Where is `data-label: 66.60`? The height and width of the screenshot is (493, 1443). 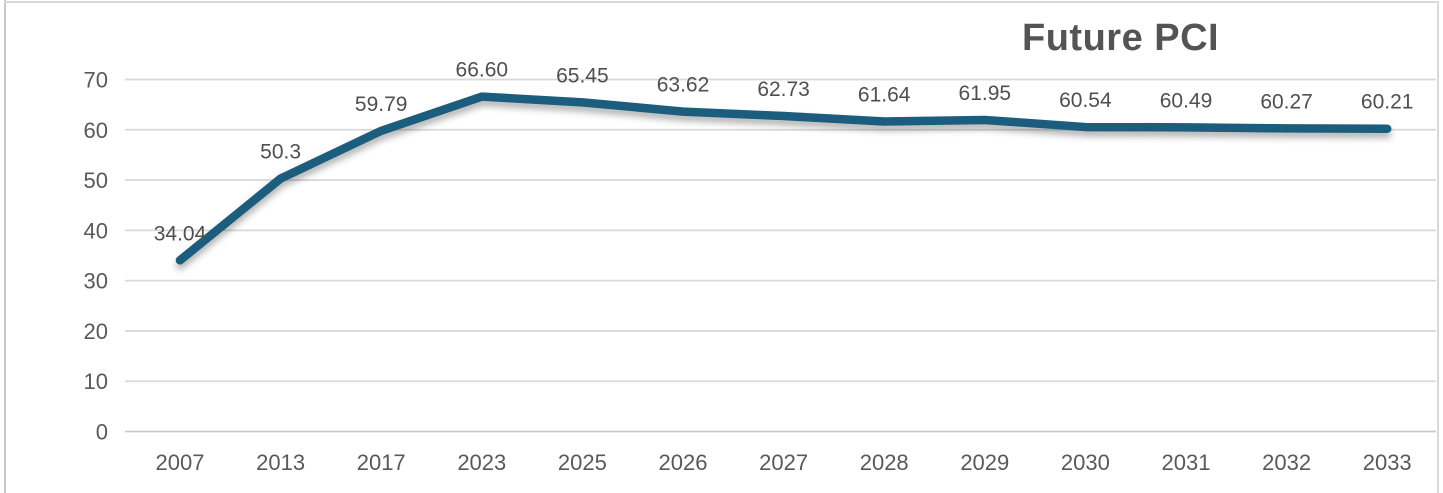
data-label: 66.60 is located at coordinates (482, 70).